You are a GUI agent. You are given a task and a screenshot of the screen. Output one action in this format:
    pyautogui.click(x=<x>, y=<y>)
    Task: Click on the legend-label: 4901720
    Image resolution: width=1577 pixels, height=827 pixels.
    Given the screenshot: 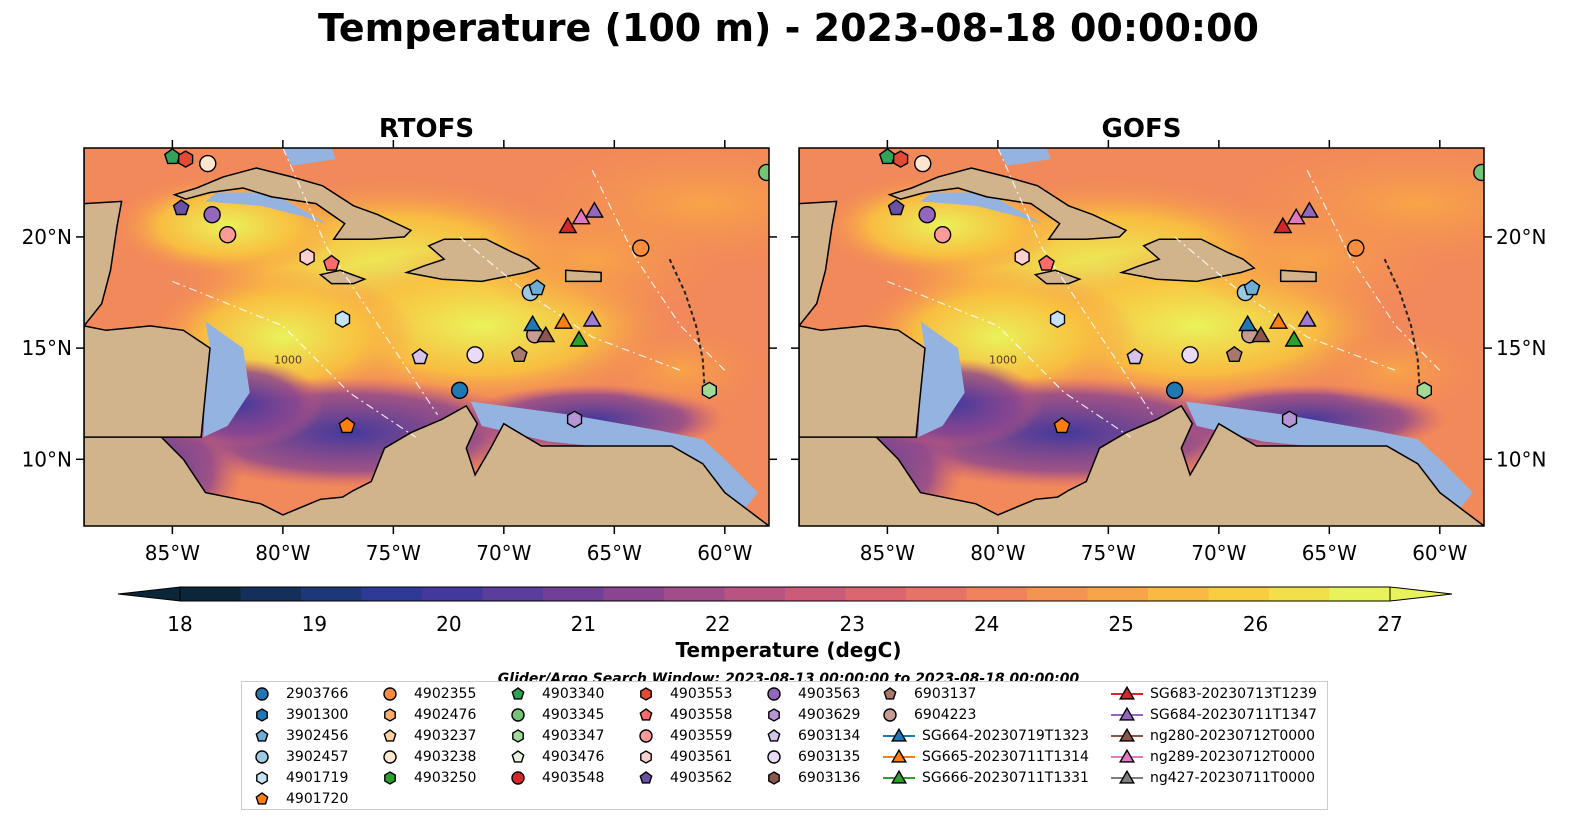 What is the action you would take?
    pyautogui.click(x=317, y=799)
    